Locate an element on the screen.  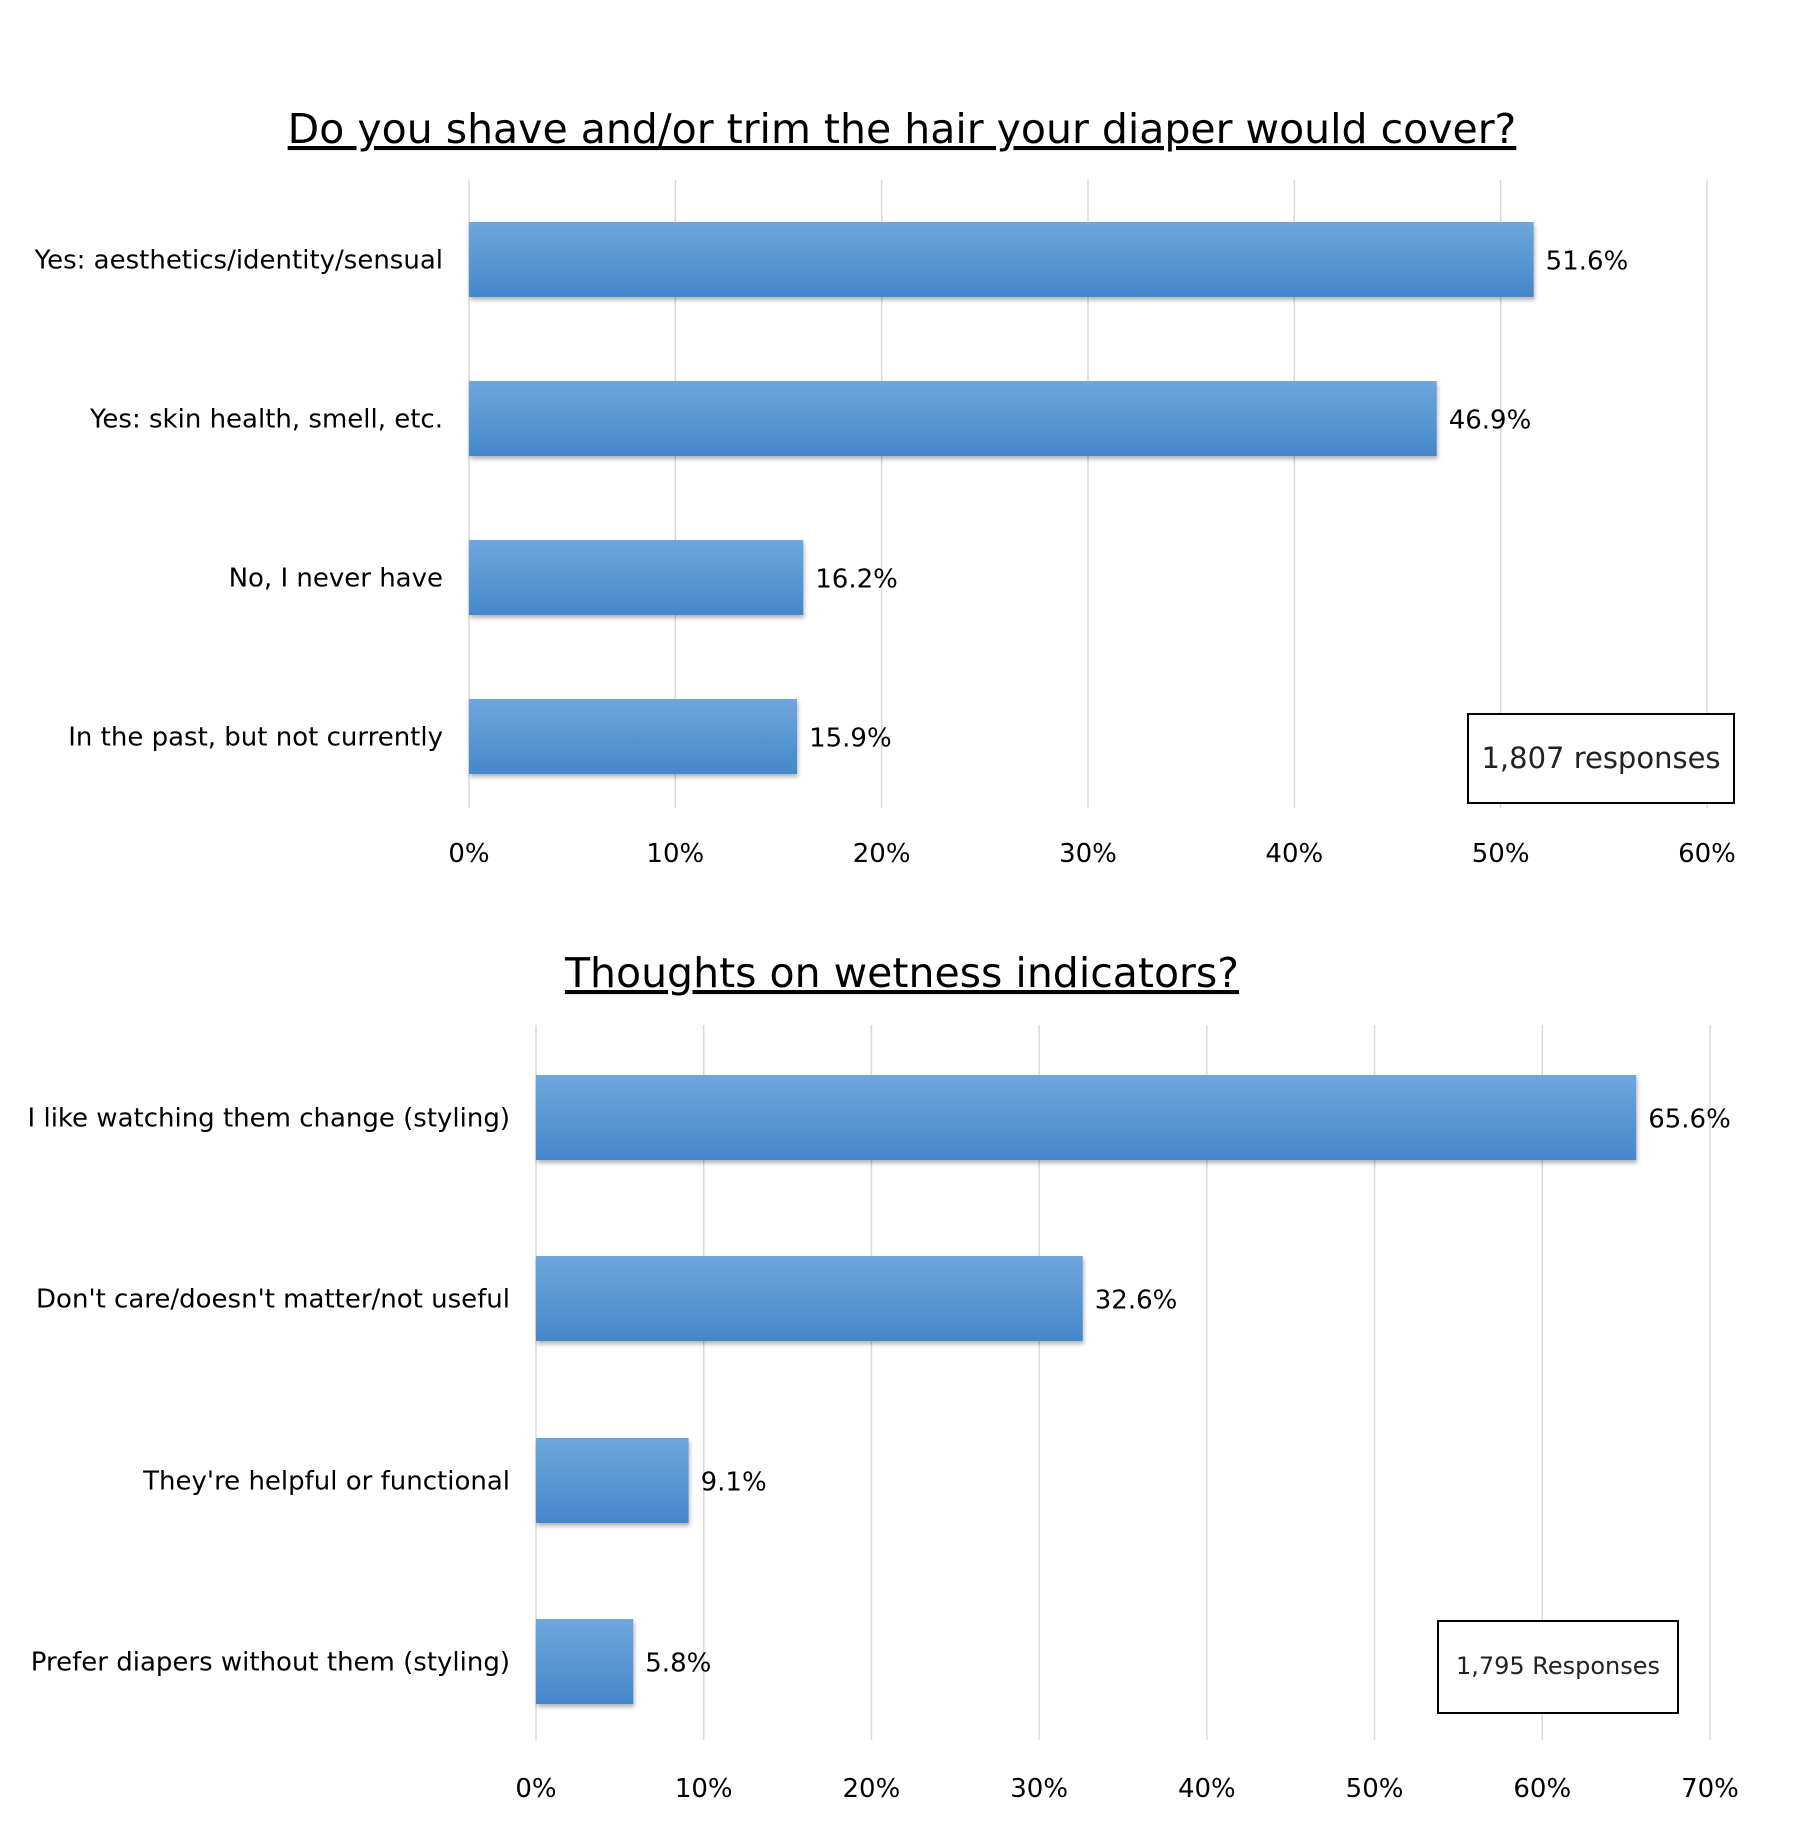
response-count: 1,795 Responses is located at coordinates (1558, 1666).